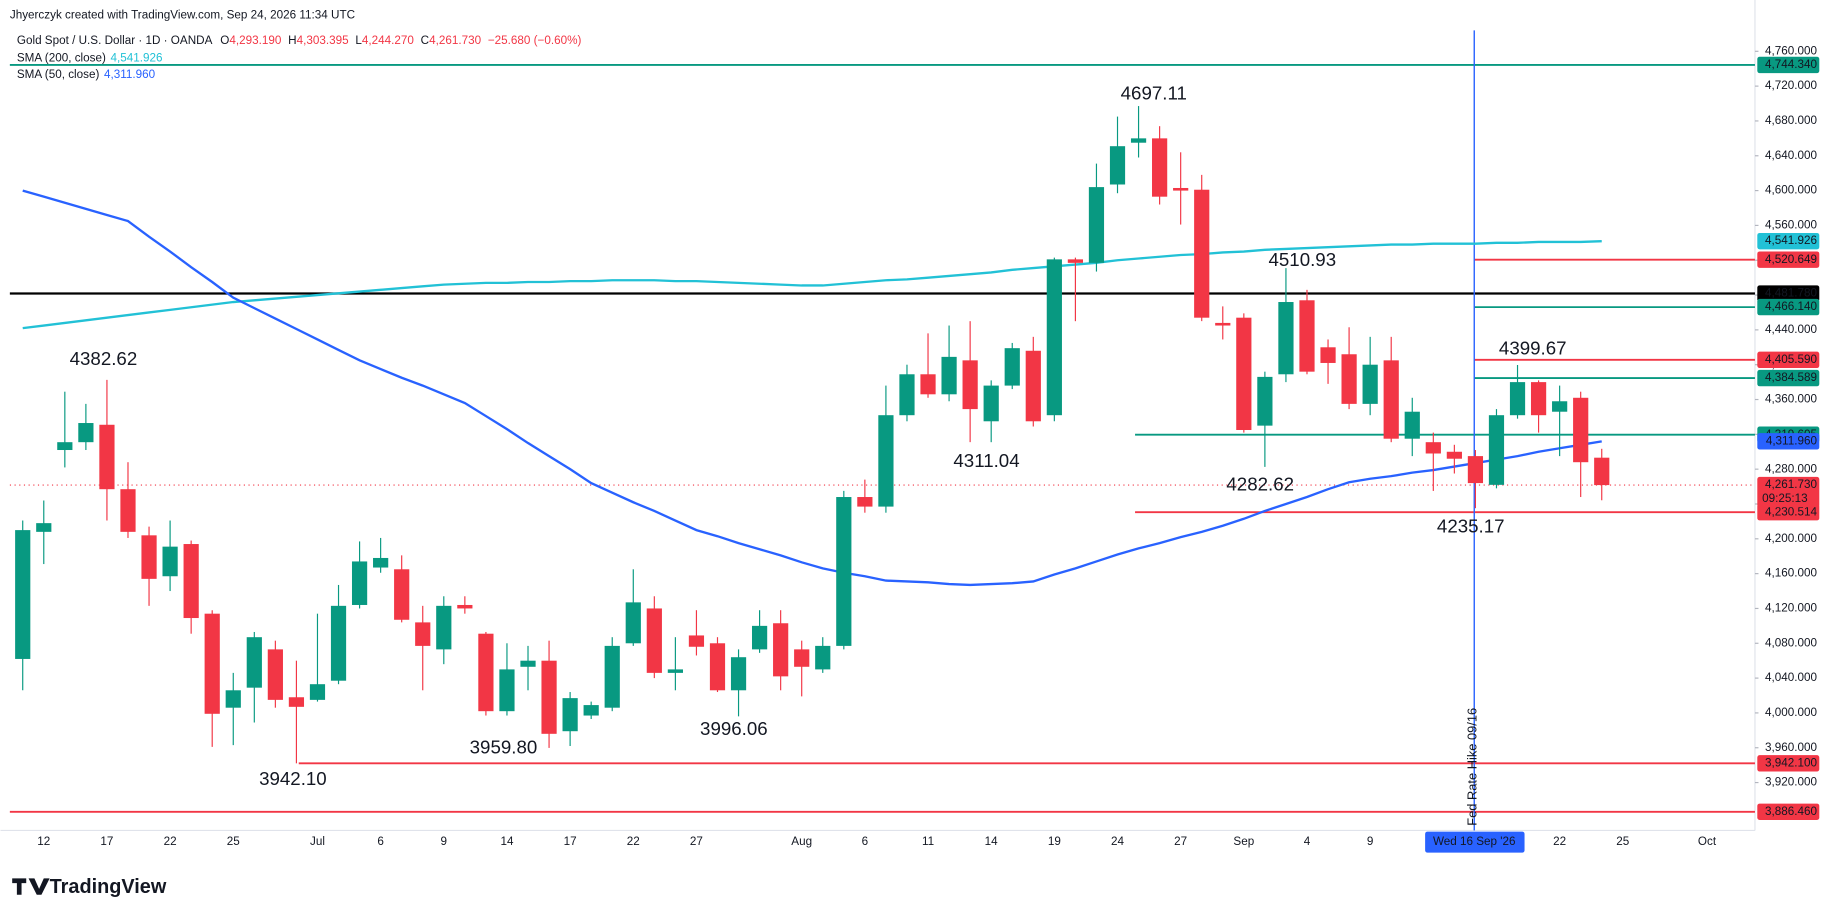  Describe the element at coordinates (986, 460) in the screenshot. I see `price-annotation: 4311.04` at that location.